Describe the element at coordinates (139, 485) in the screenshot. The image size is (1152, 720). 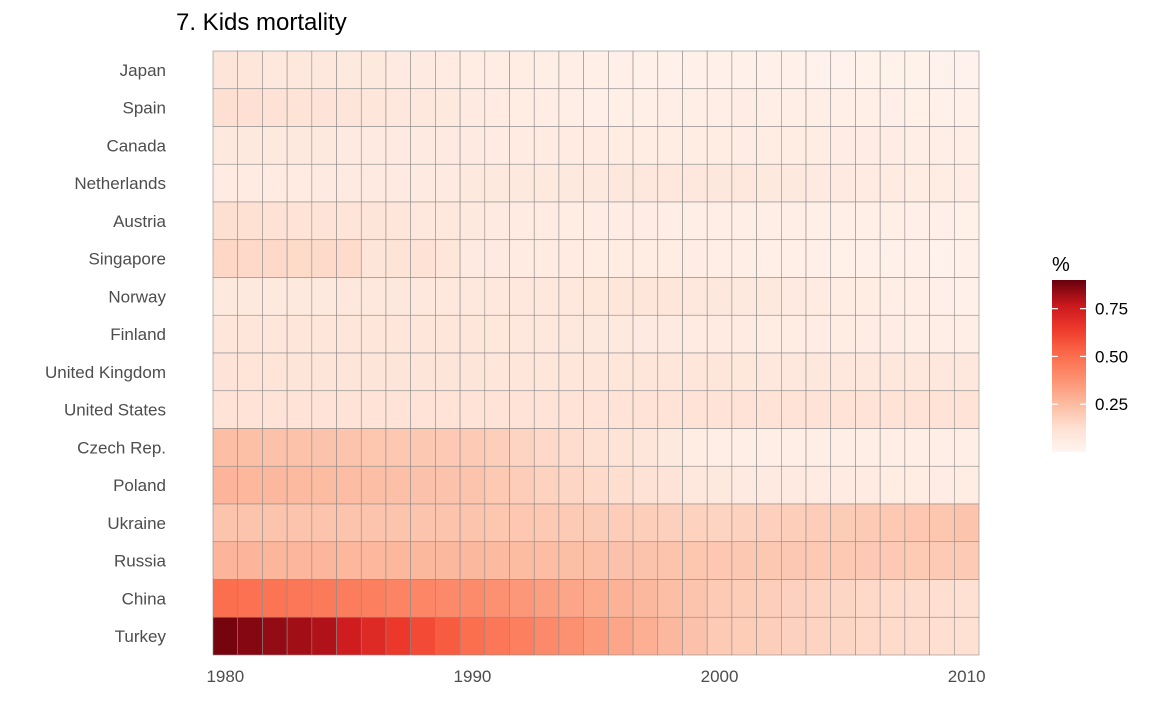
I see `y-tick-label: Poland` at that location.